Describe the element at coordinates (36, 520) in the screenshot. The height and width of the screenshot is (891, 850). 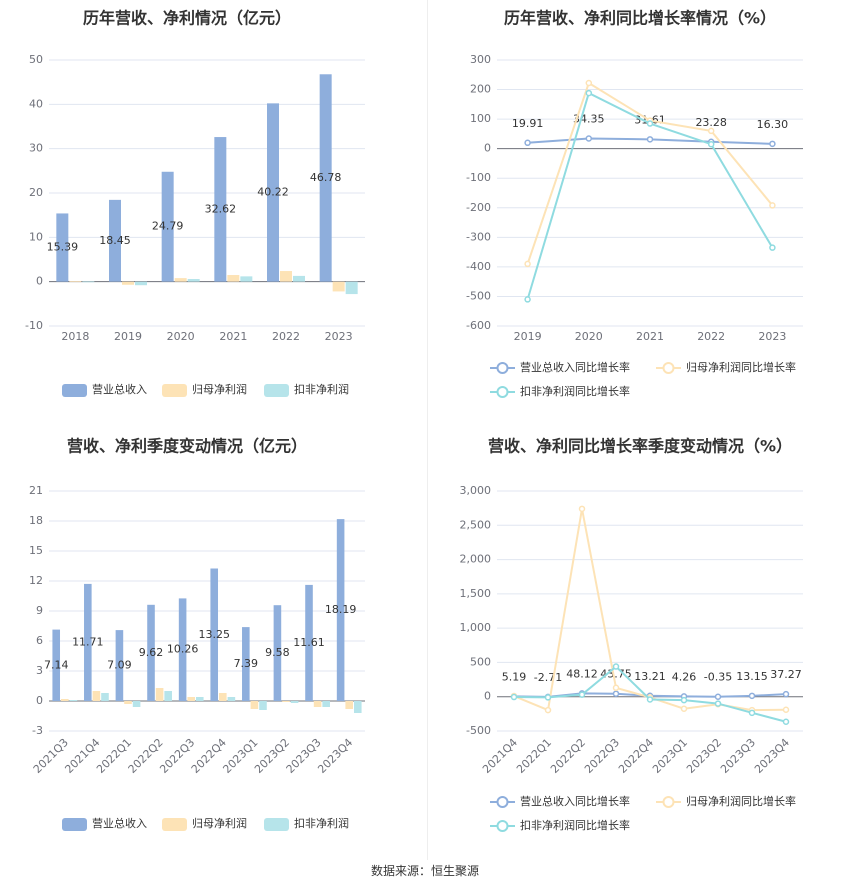
I see `y-tick-label: 18` at that location.